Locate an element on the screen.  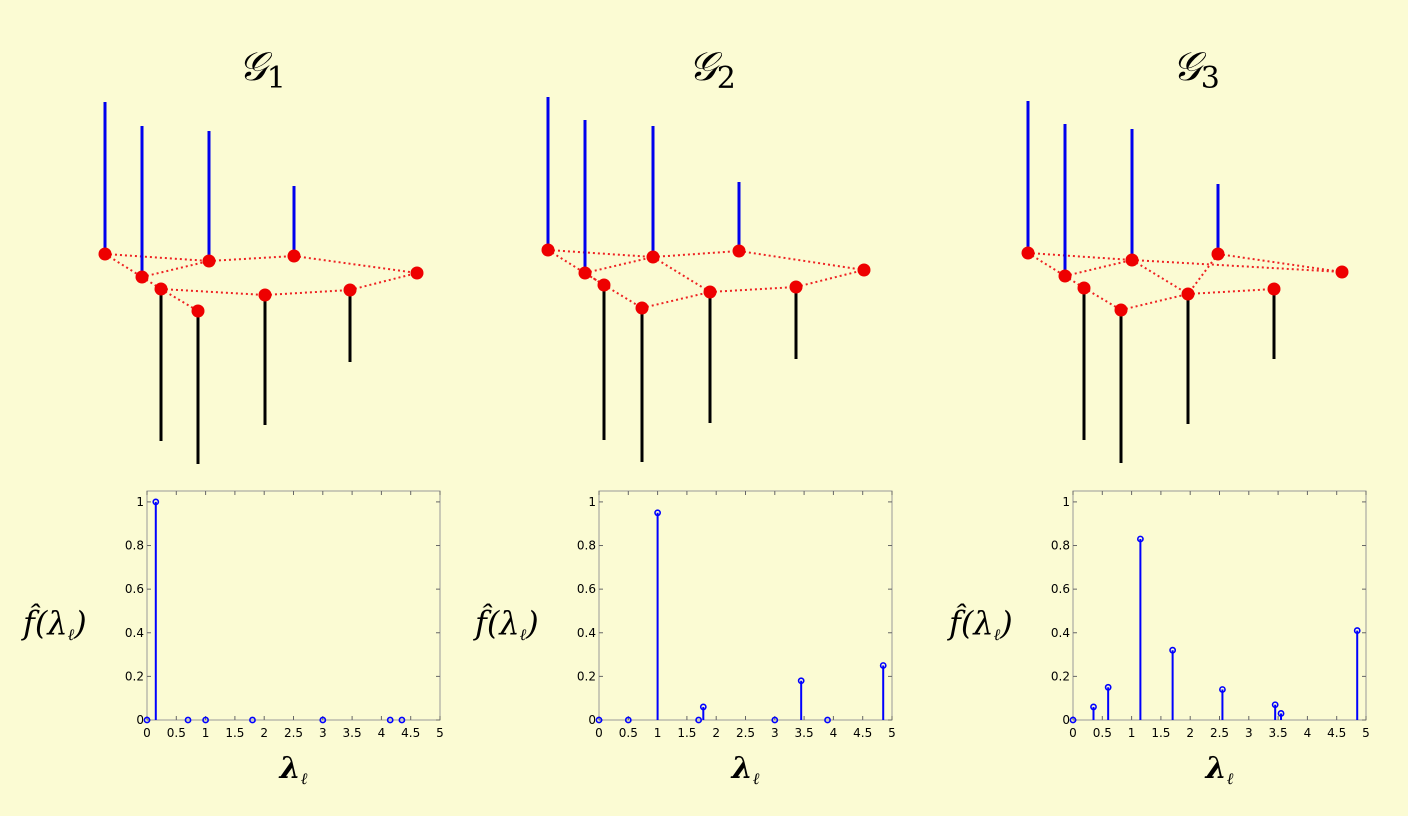
y-tick-label: 0.2 is located at coordinates (586, 676).